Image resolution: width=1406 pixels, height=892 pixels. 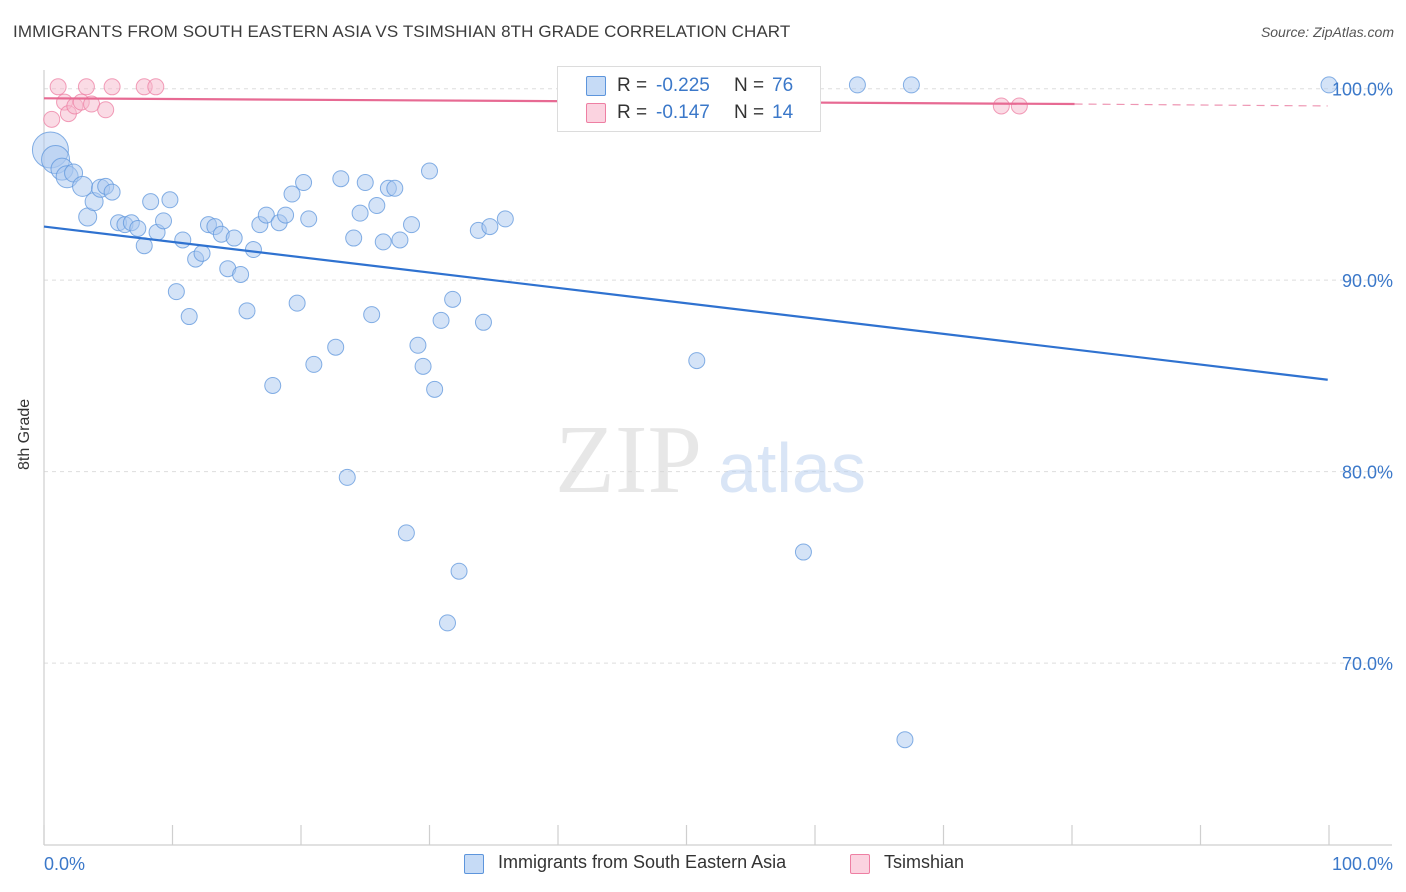 What do you see at coordinates (783, 85) in the screenshot?
I see `legend-n-value: 76` at bounding box center [783, 85].